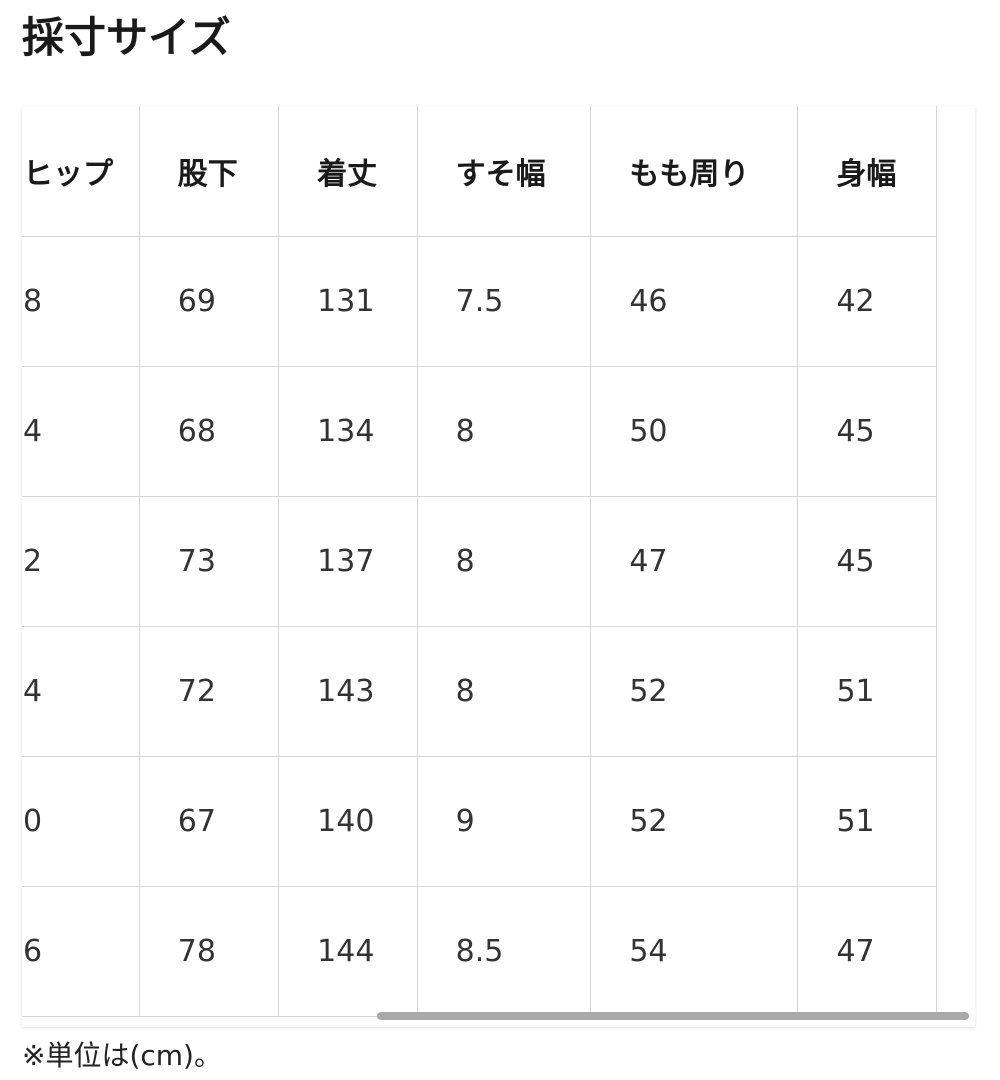  Describe the element at coordinates (122, 1055) in the screenshot. I see `unit-note: ※単位は(cm)。` at that location.